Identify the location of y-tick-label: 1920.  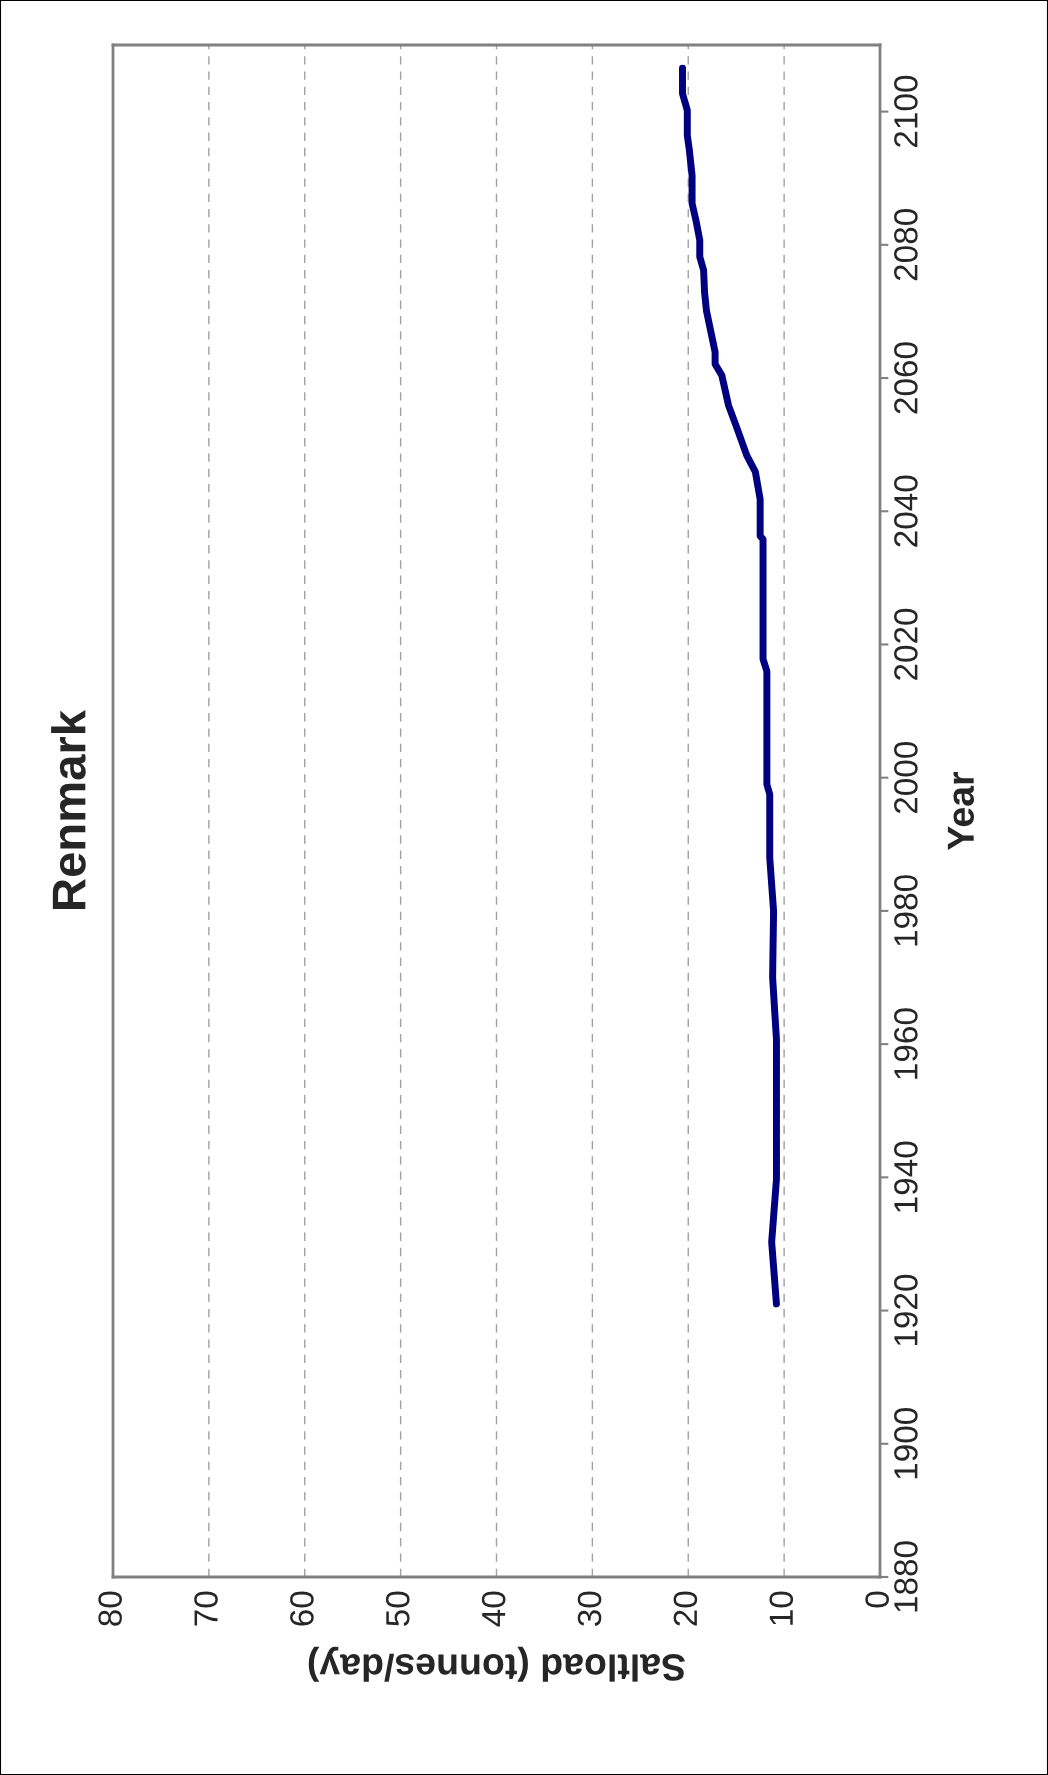
(906, 1310).